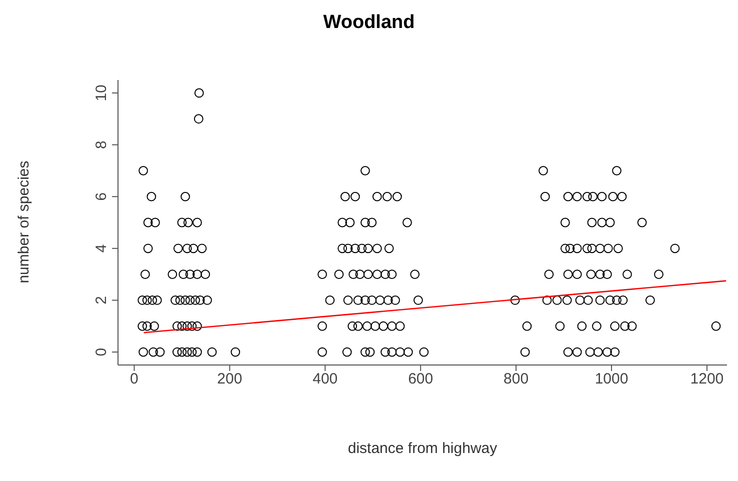 The width and height of the screenshot is (738, 481). I want to click on y-axis-title: number of species, so click(24, 222).